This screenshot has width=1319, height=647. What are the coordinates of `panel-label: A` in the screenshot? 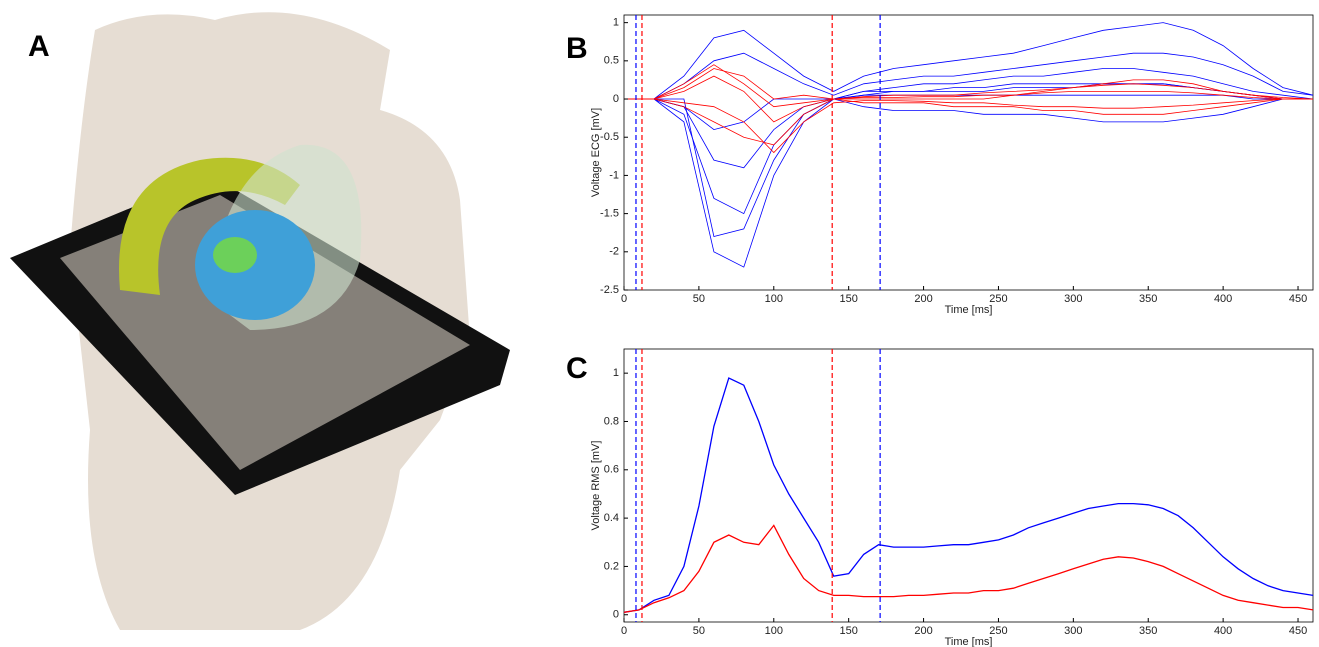 It's located at (39, 46).